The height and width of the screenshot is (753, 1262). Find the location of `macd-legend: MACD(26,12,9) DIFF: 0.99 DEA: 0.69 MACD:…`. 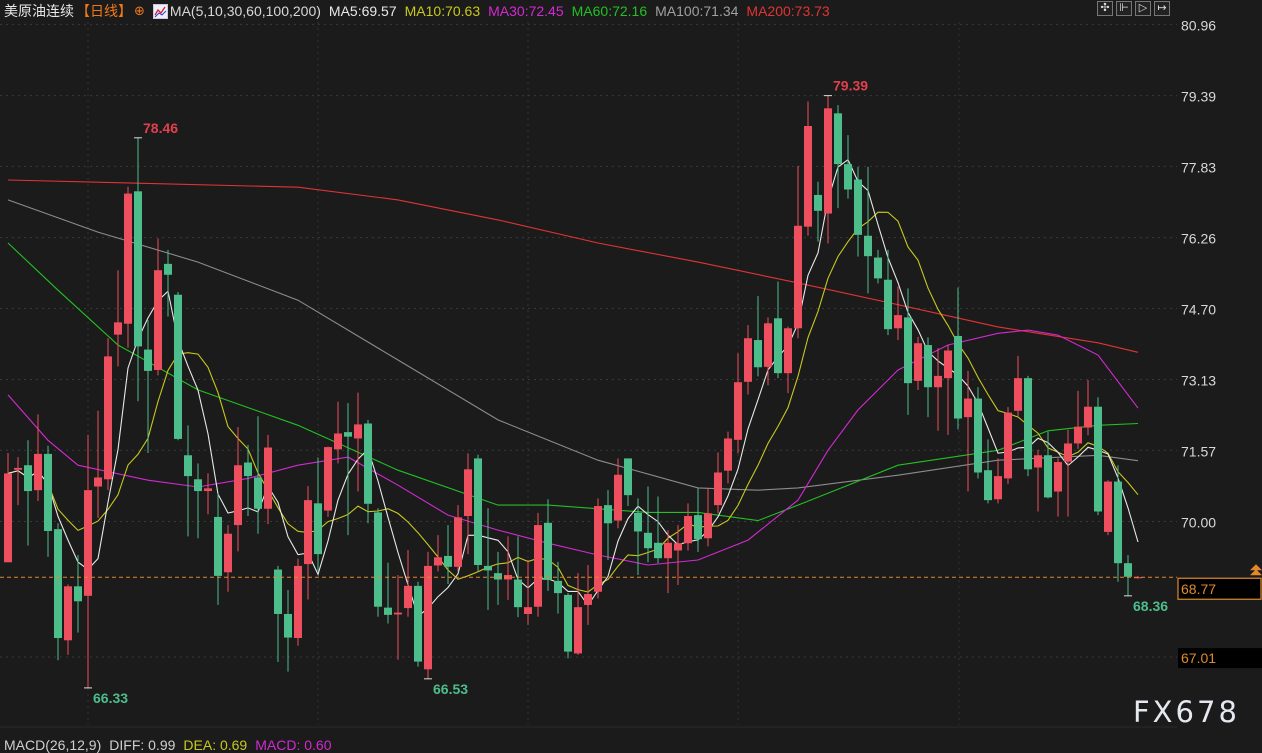

macd-legend: MACD(26,12,9) DIFF: 0.99 DEA: 0.69 MACD:… is located at coordinates (171, 745).